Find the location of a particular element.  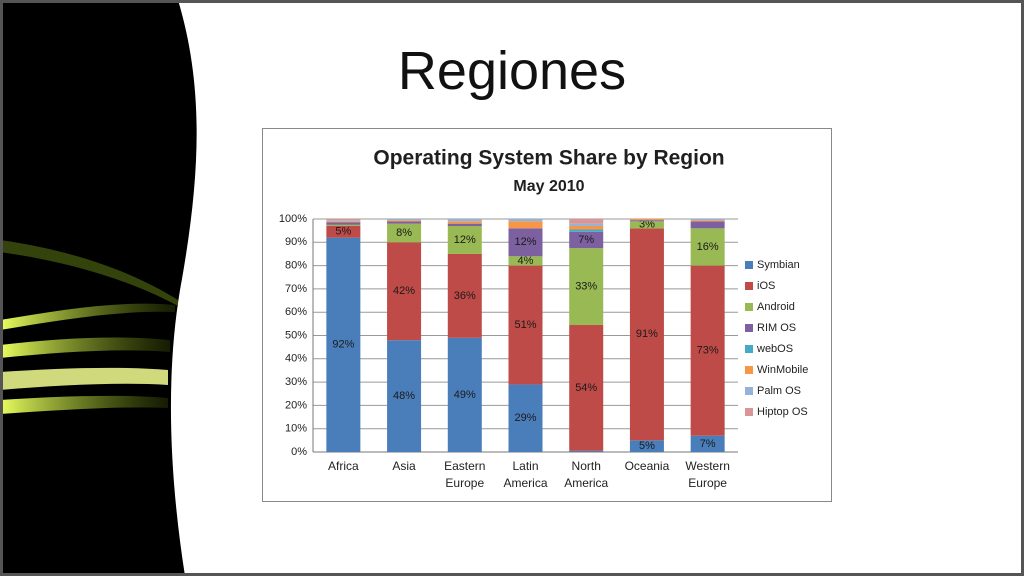

data-label: 8% is located at coordinates (404, 233).